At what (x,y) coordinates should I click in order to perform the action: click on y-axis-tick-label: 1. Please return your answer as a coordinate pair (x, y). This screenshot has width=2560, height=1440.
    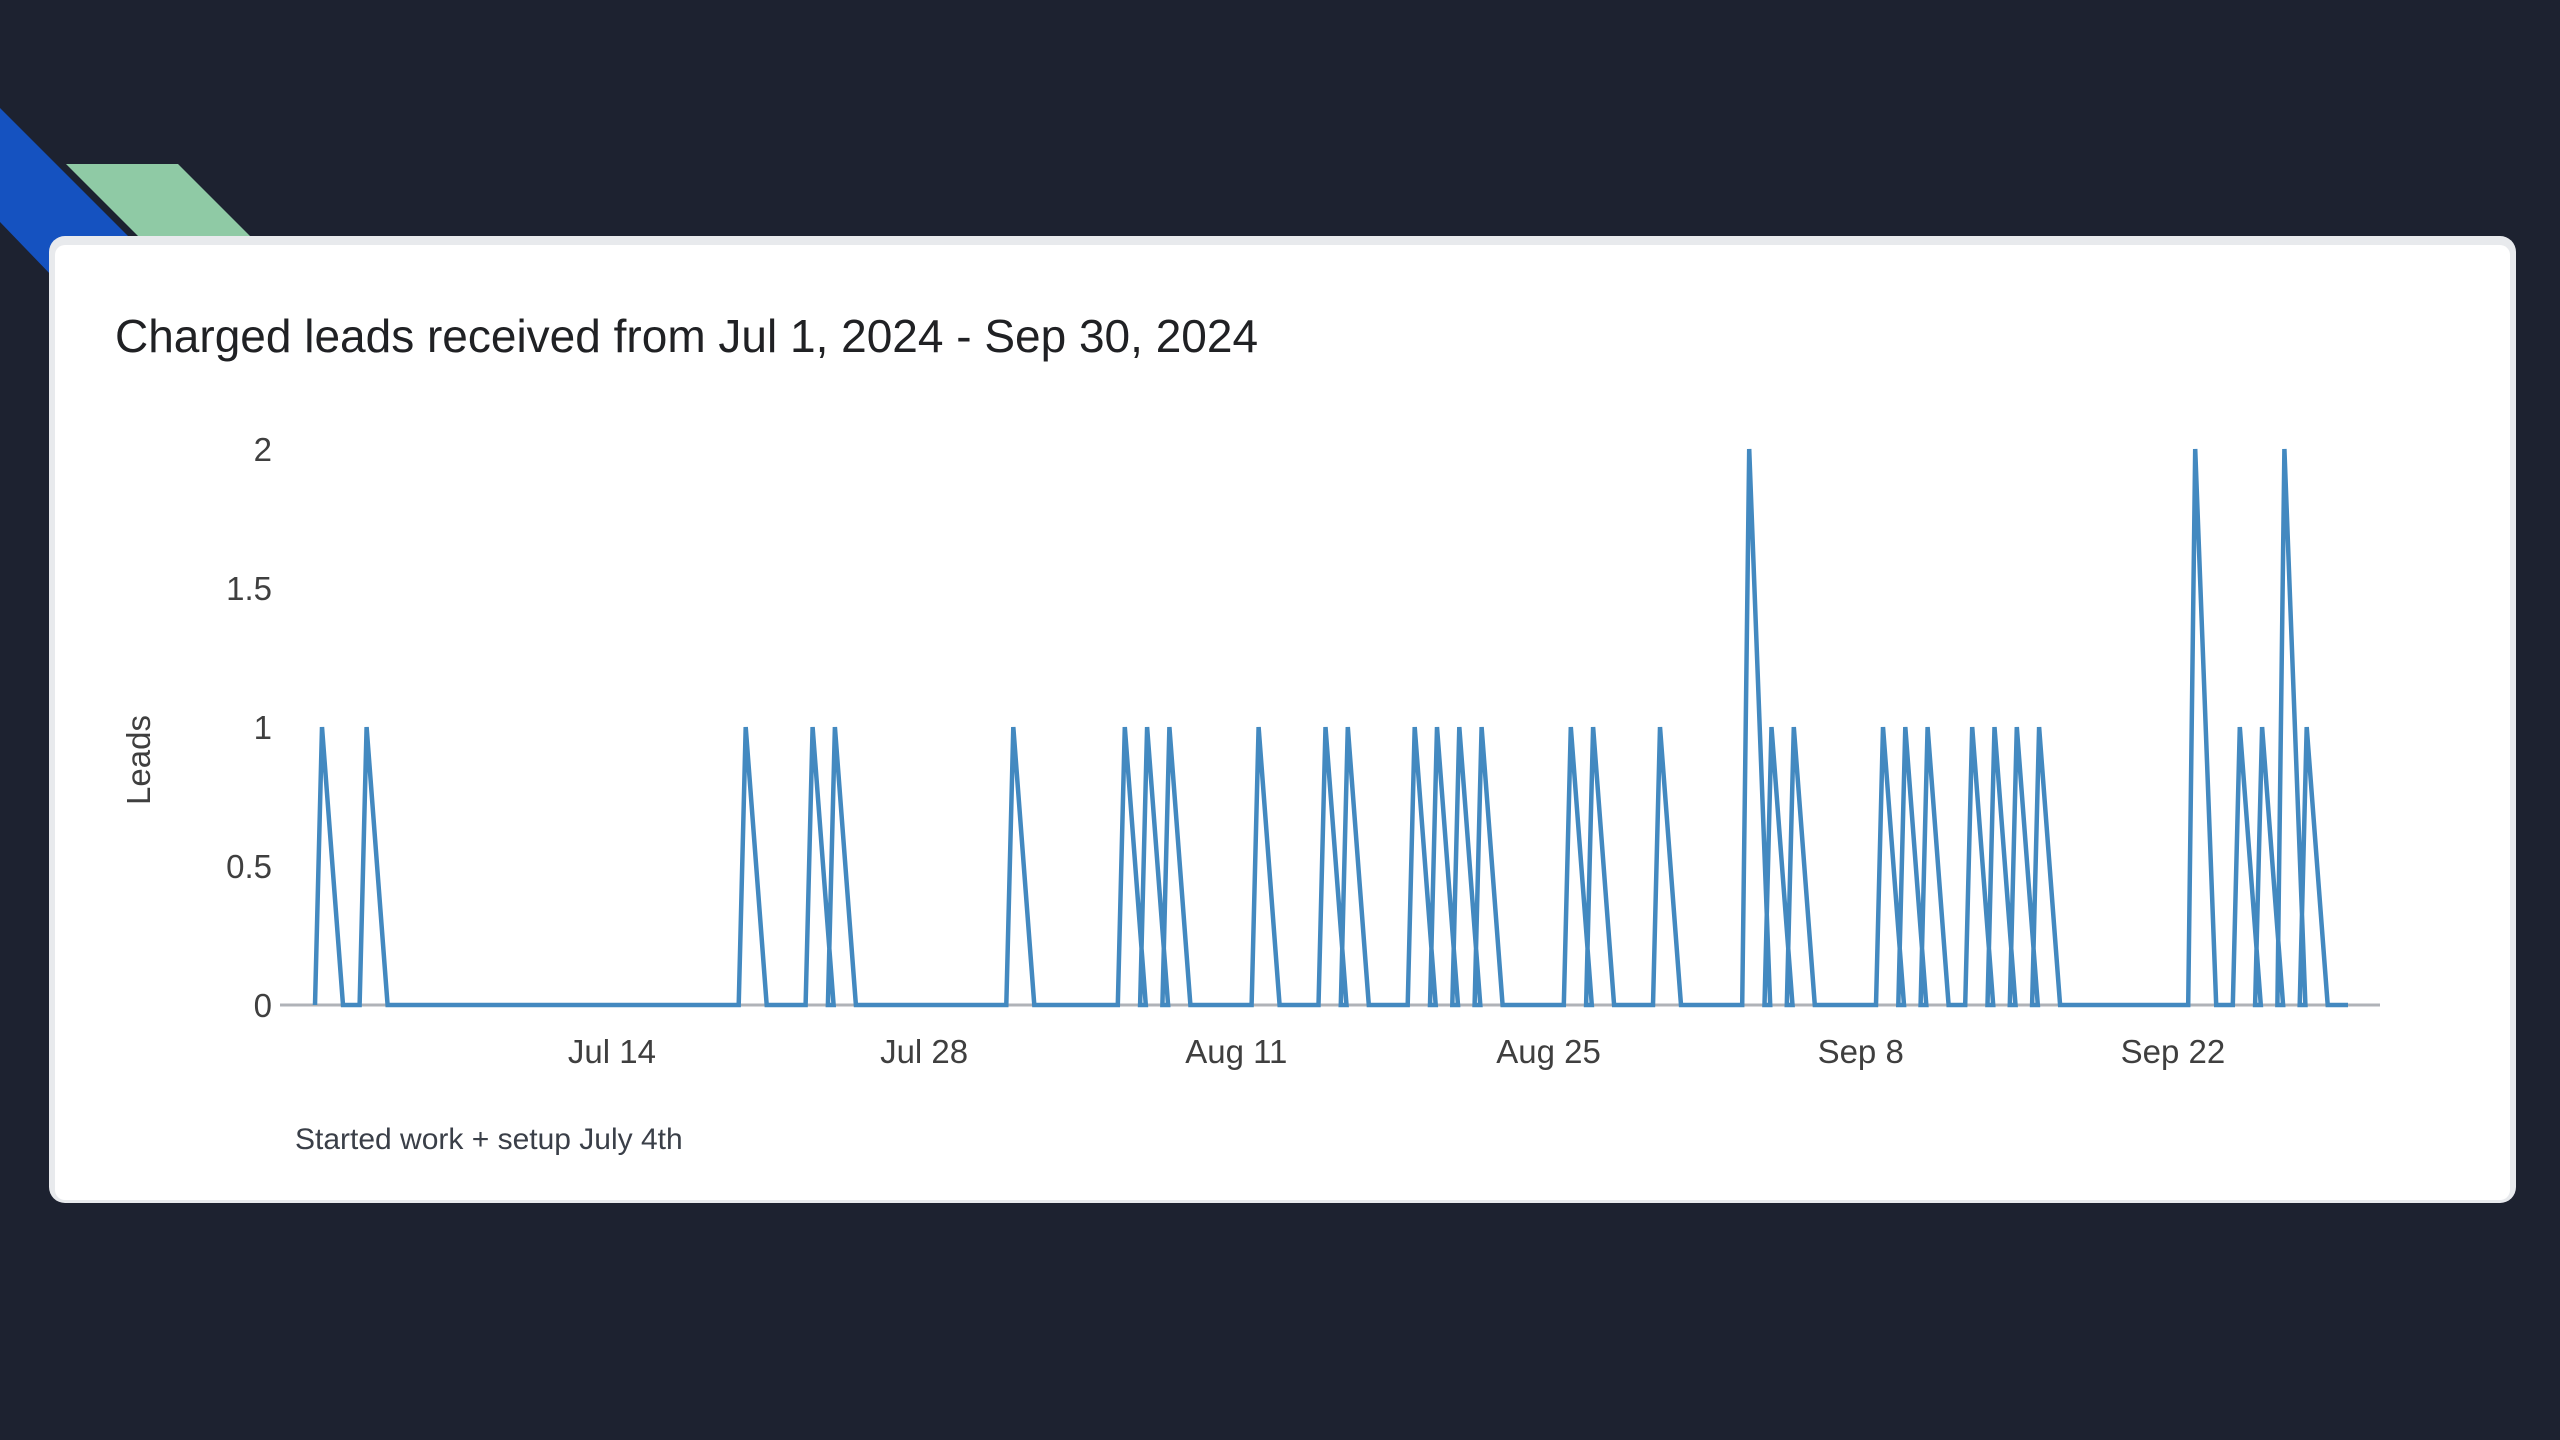
    Looking at the image, I should click on (263, 727).